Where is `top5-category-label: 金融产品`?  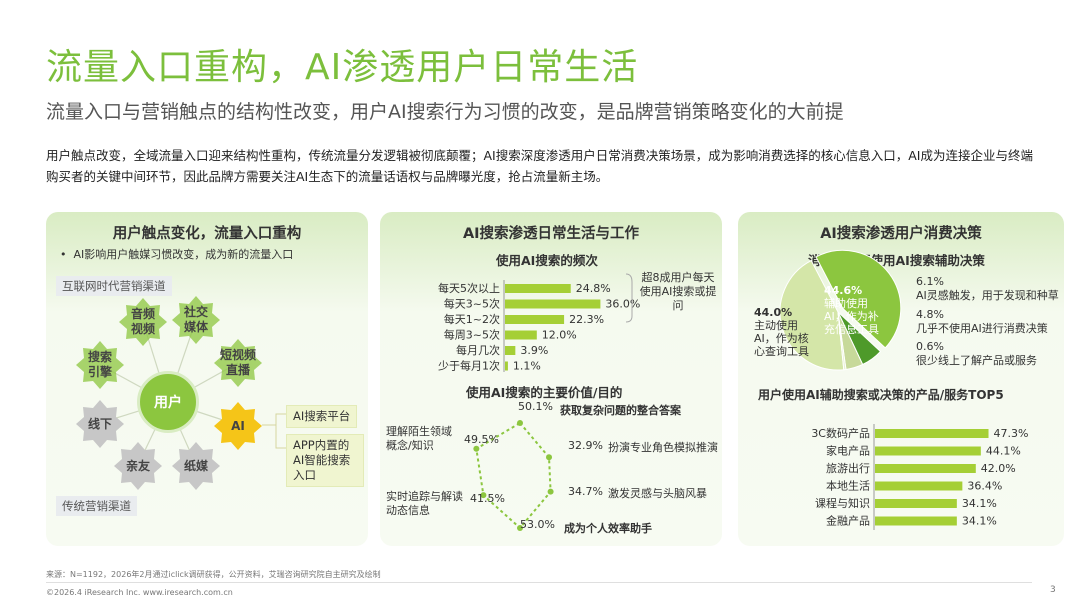 top5-category-label: 金融产品 is located at coordinates (848, 521).